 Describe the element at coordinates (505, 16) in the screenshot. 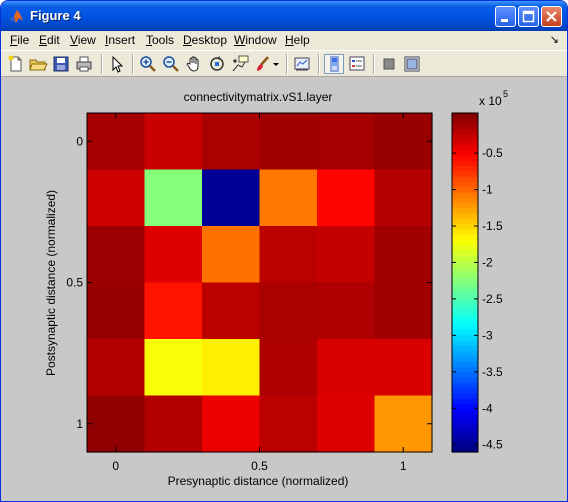

I see `minimize-button` at that location.